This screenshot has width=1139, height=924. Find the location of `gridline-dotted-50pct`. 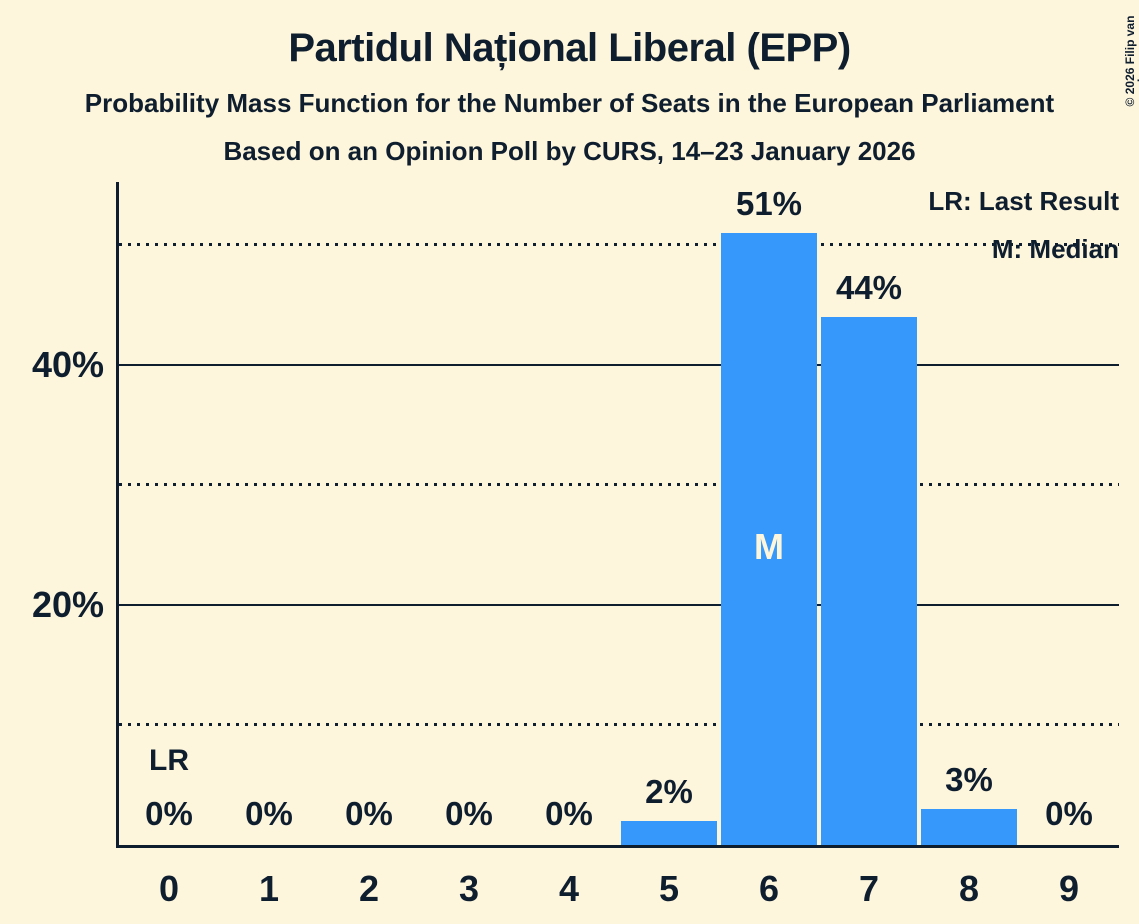

gridline-dotted-50pct is located at coordinates (619, 244).